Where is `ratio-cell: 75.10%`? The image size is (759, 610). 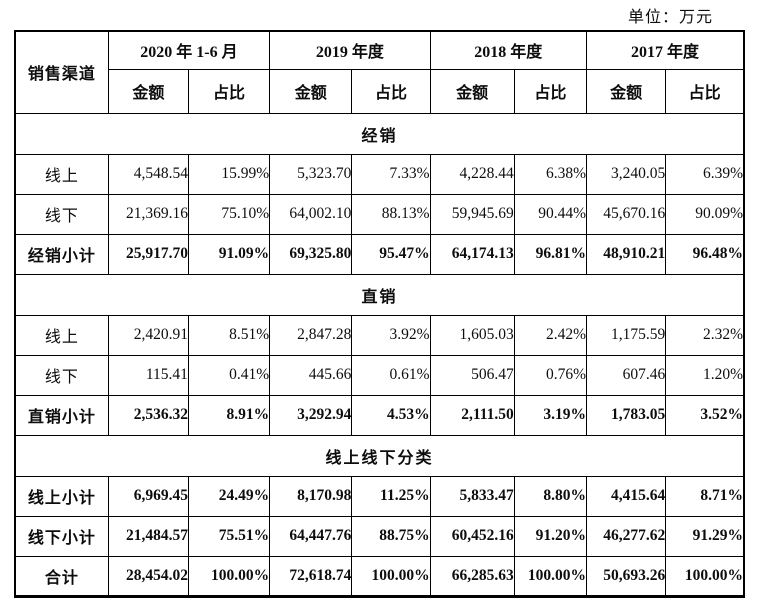
ratio-cell: 75.10% is located at coordinates (229, 214).